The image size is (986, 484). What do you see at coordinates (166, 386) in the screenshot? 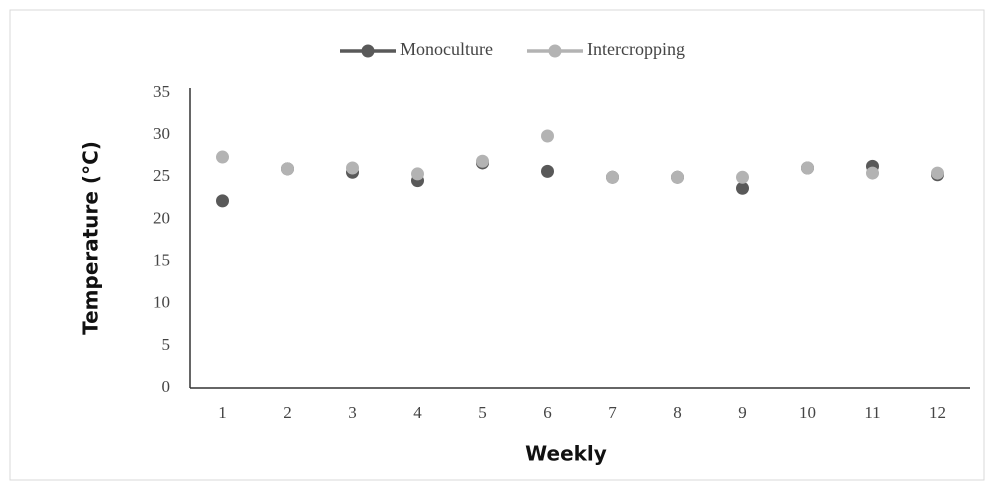
I see `y-tick-label: 0` at bounding box center [166, 386].